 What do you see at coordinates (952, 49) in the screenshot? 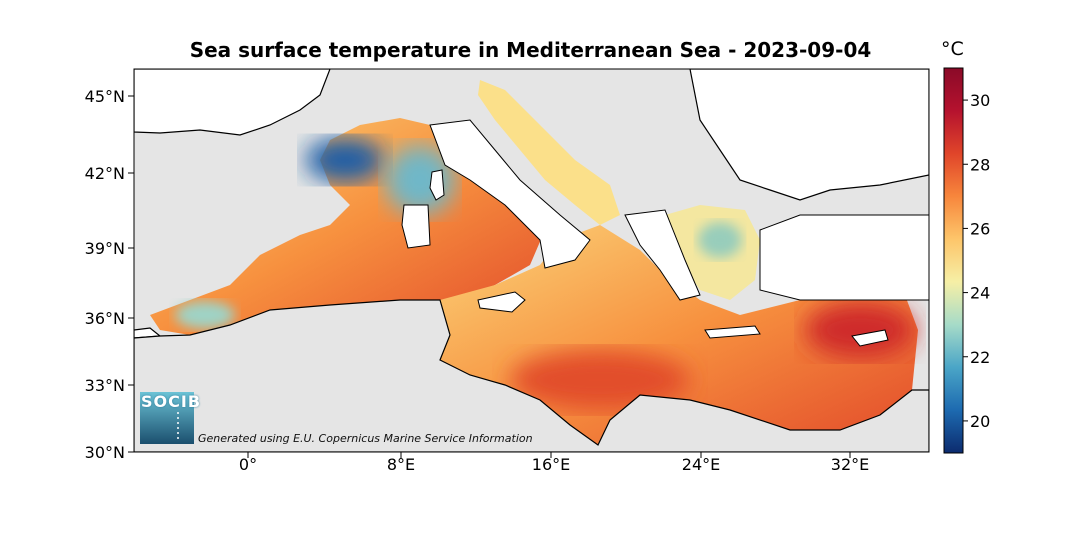
I see `colorbar-unit-label: °C` at bounding box center [952, 49].